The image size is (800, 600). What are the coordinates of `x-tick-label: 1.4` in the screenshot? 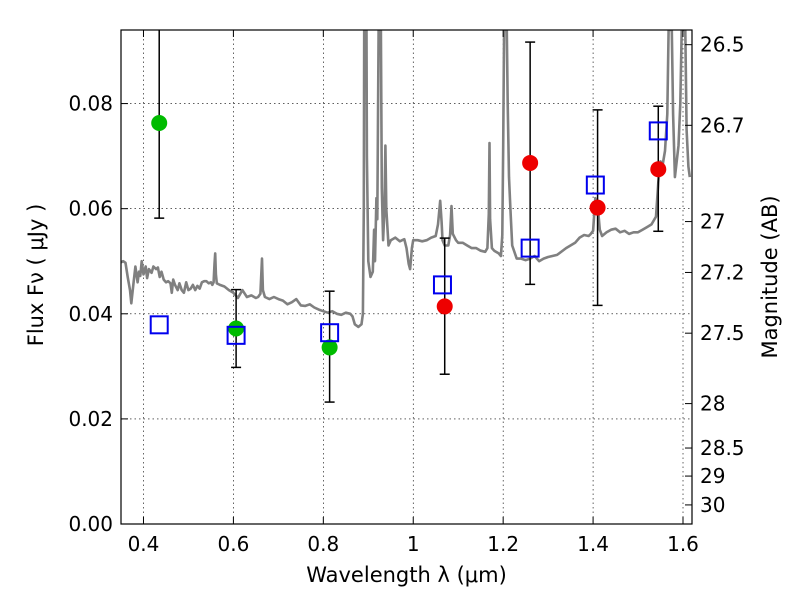 It's located at (593, 544).